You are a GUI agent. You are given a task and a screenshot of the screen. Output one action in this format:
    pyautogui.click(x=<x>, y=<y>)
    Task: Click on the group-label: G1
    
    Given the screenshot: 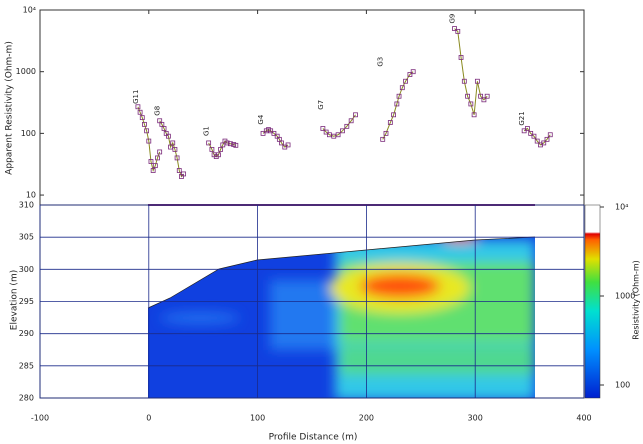 What is the action you would take?
    pyautogui.click(x=207, y=131)
    